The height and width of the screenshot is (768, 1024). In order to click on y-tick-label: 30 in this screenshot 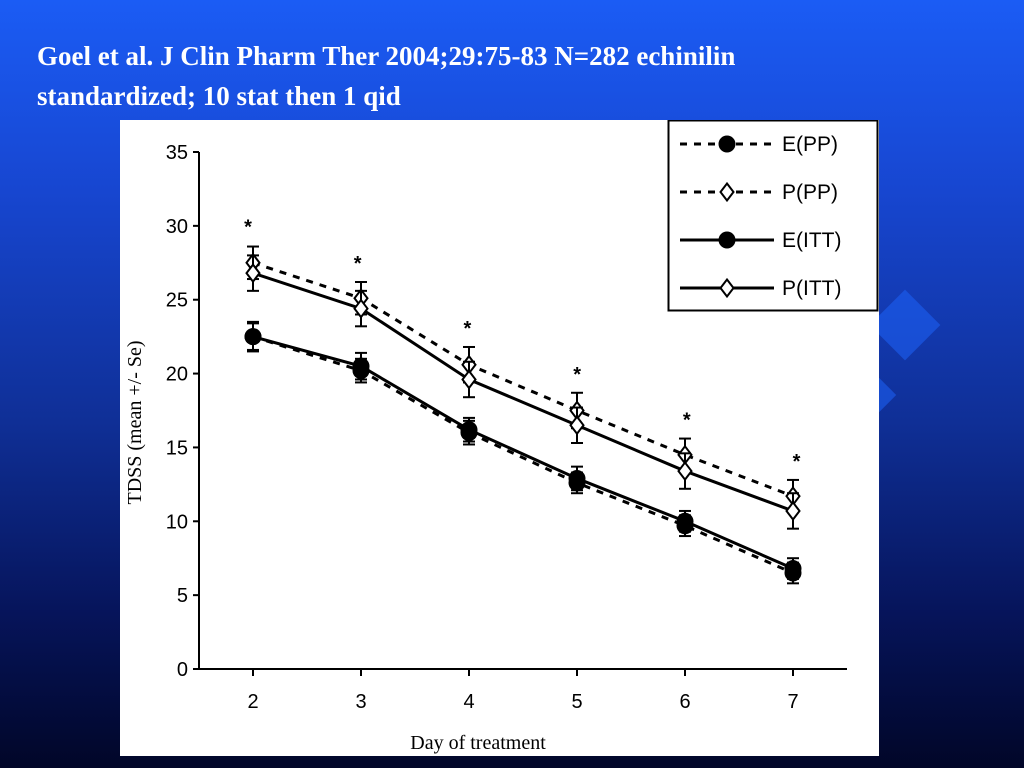, I will do `click(177, 227)`.